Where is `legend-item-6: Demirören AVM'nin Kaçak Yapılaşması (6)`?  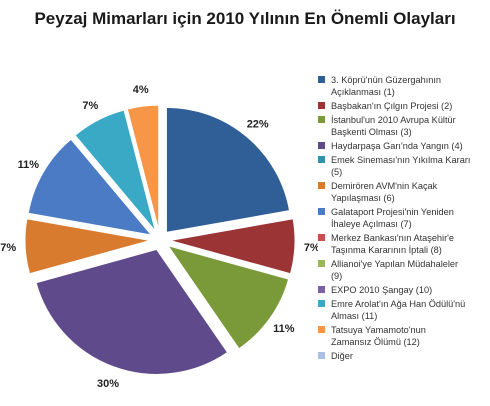
legend-item-6: Demirören AVM'nin Kaçak Yapılaşması (6) is located at coordinates (403, 192).